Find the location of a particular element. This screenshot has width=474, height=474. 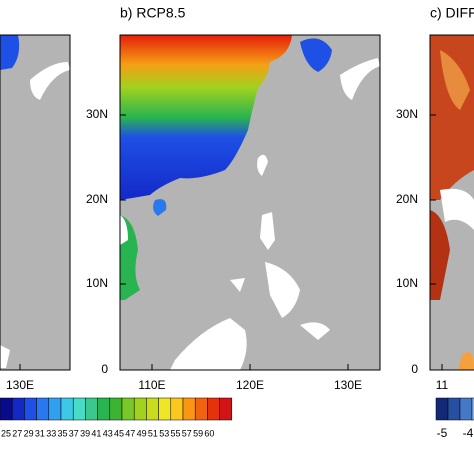

left-map is located at coordinates (35, 202).